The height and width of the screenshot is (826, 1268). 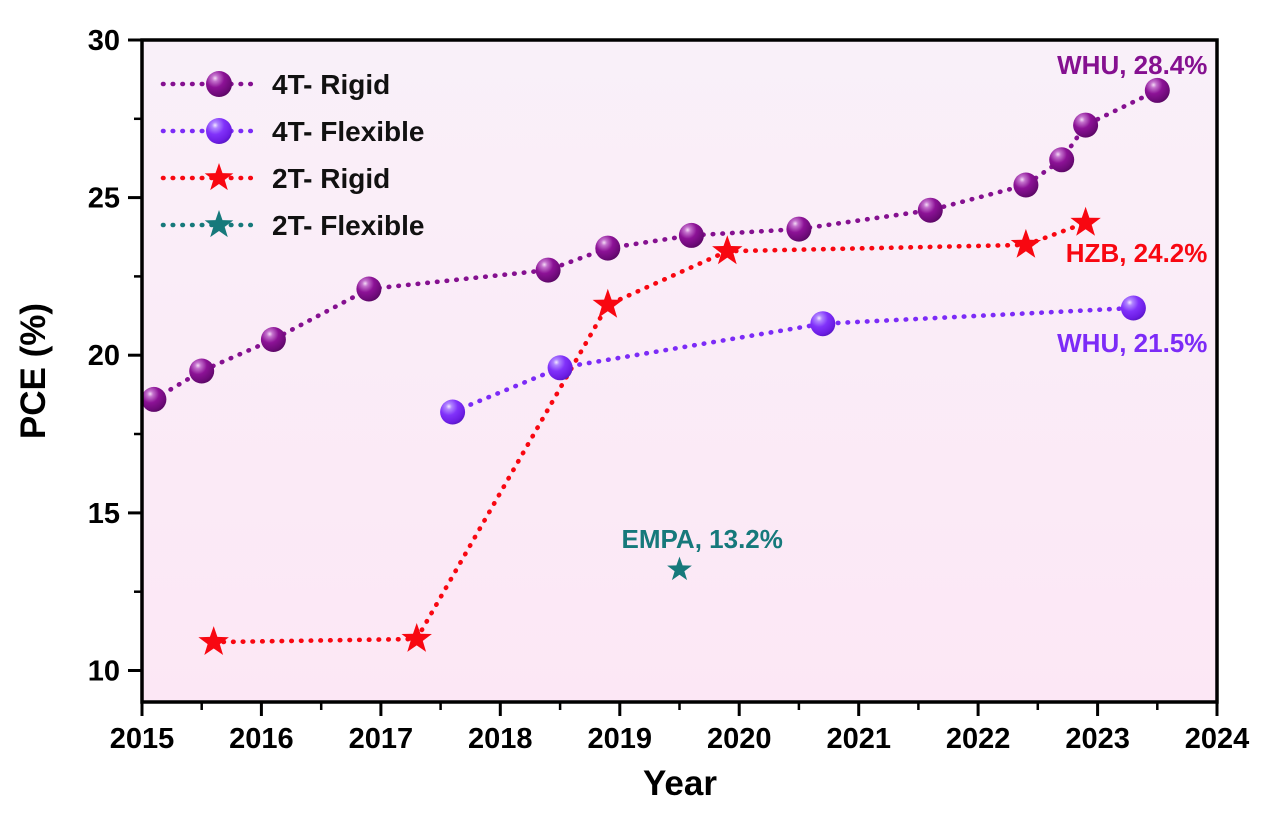 I want to click on legend-label-1: 4T- Flexible, so click(x=348, y=131).